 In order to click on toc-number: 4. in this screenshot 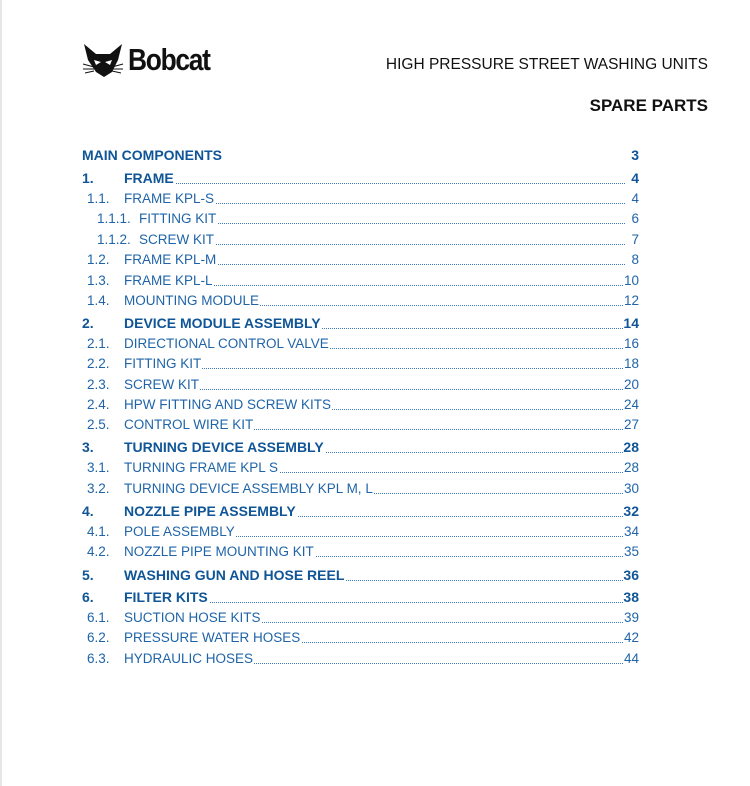, I will do `click(88, 511)`.